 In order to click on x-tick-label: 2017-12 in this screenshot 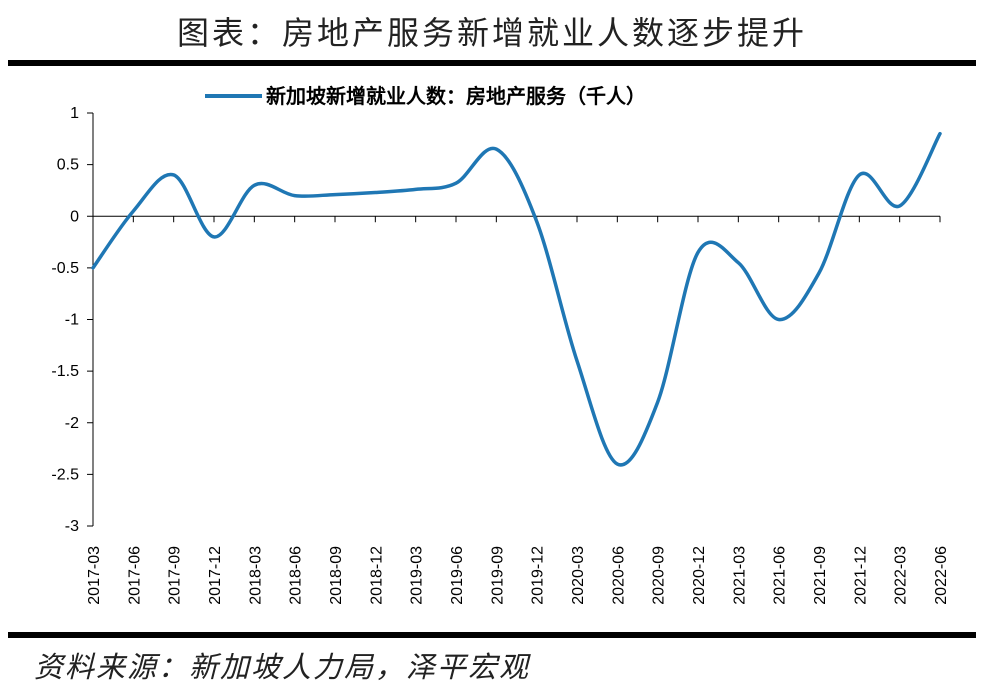, I will do `click(215, 575)`.